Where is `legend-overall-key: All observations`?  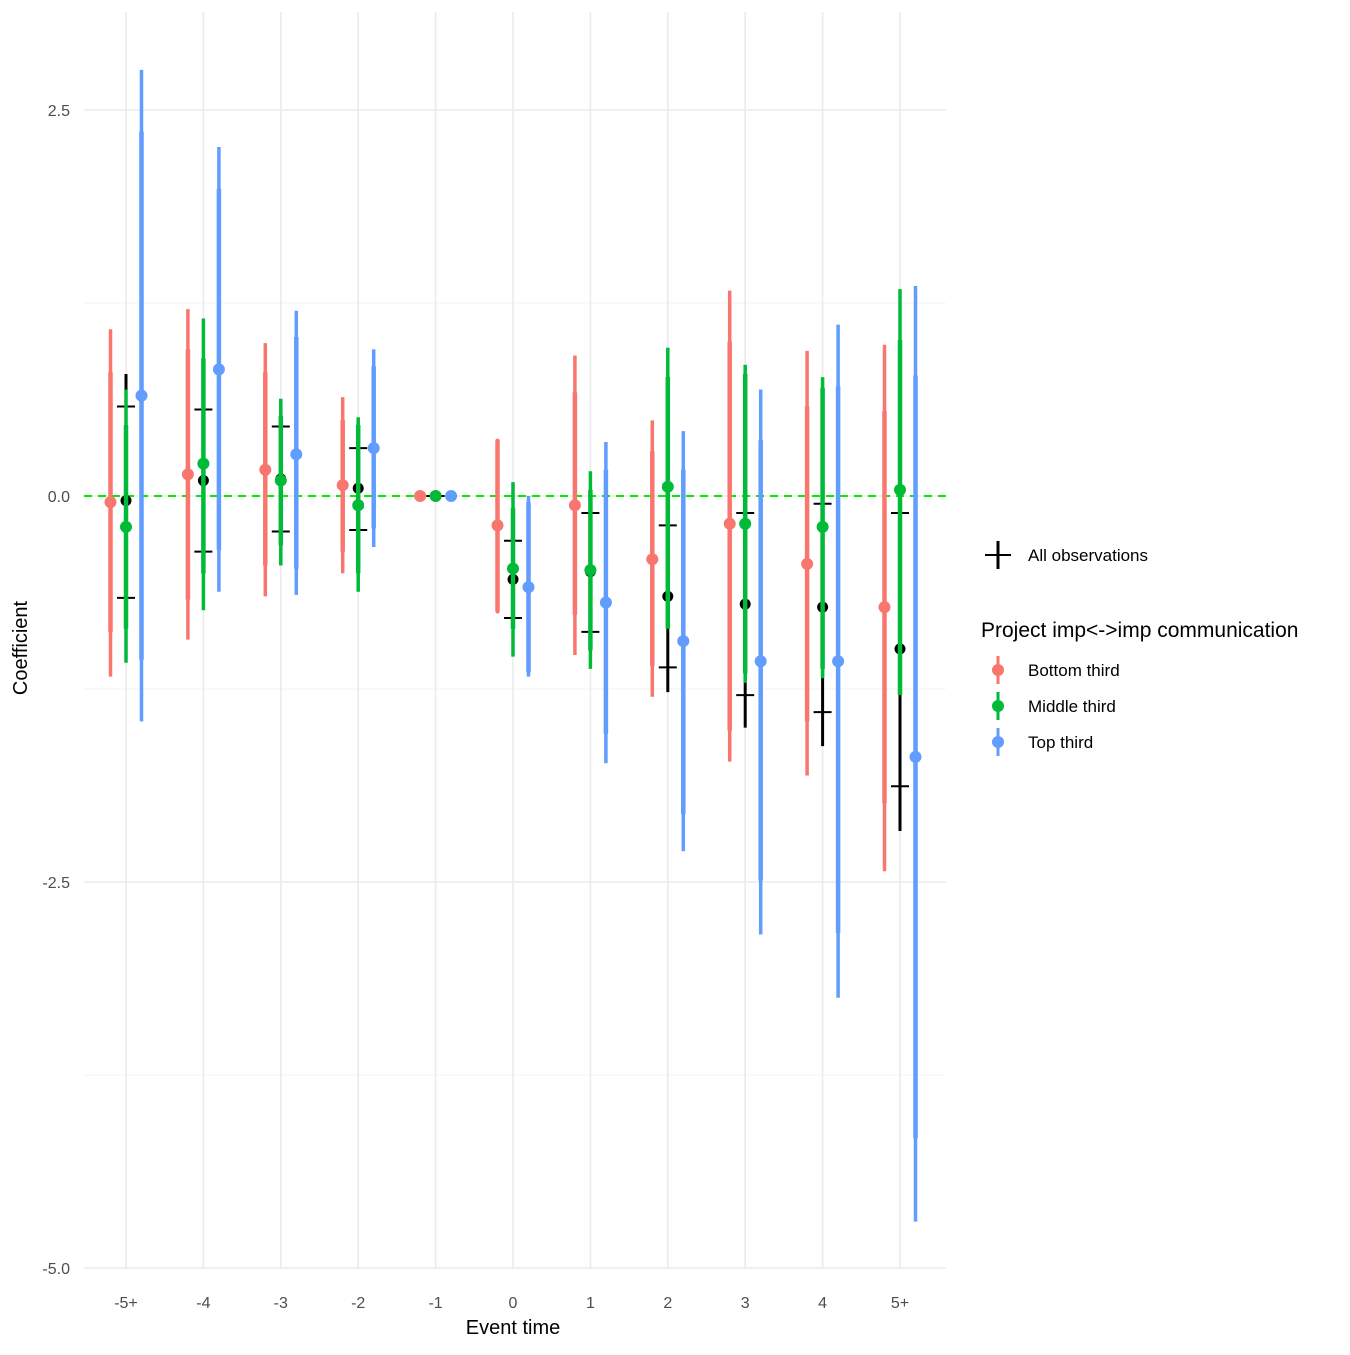
legend-overall-key: All observations is located at coordinates (1066, 555).